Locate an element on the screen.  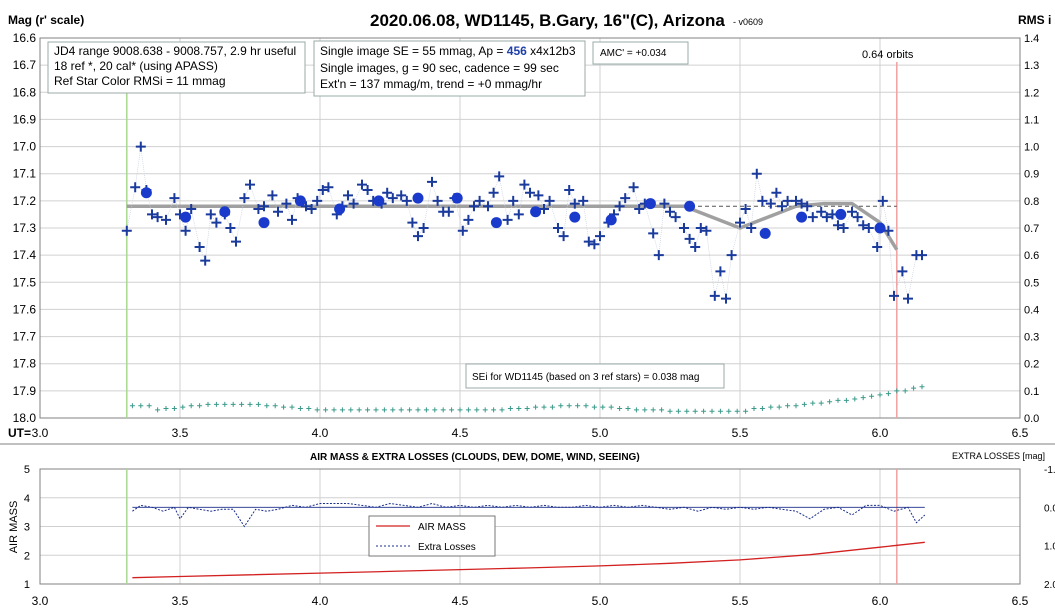
x-tick-label: 6.5 is located at coordinates (1020, 601).